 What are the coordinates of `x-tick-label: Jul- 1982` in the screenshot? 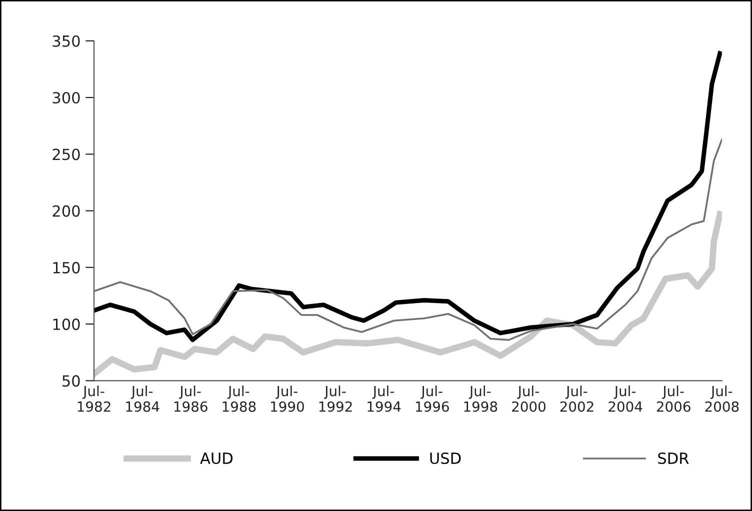 It's located at (94, 399).